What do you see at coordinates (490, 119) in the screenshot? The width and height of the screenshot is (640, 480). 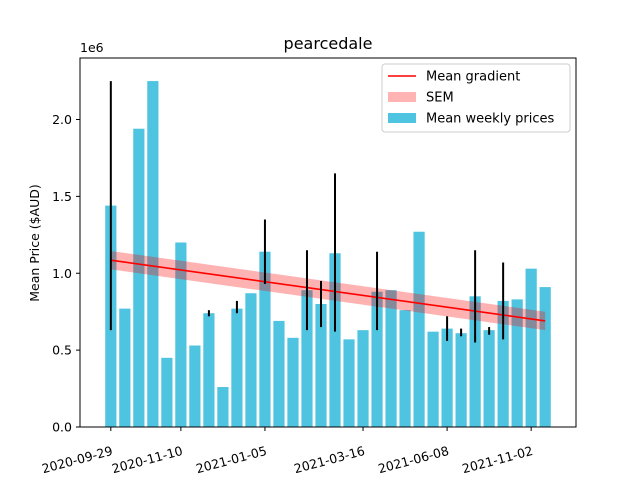 I see `legend-label: Mean weekly prices` at bounding box center [490, 119].